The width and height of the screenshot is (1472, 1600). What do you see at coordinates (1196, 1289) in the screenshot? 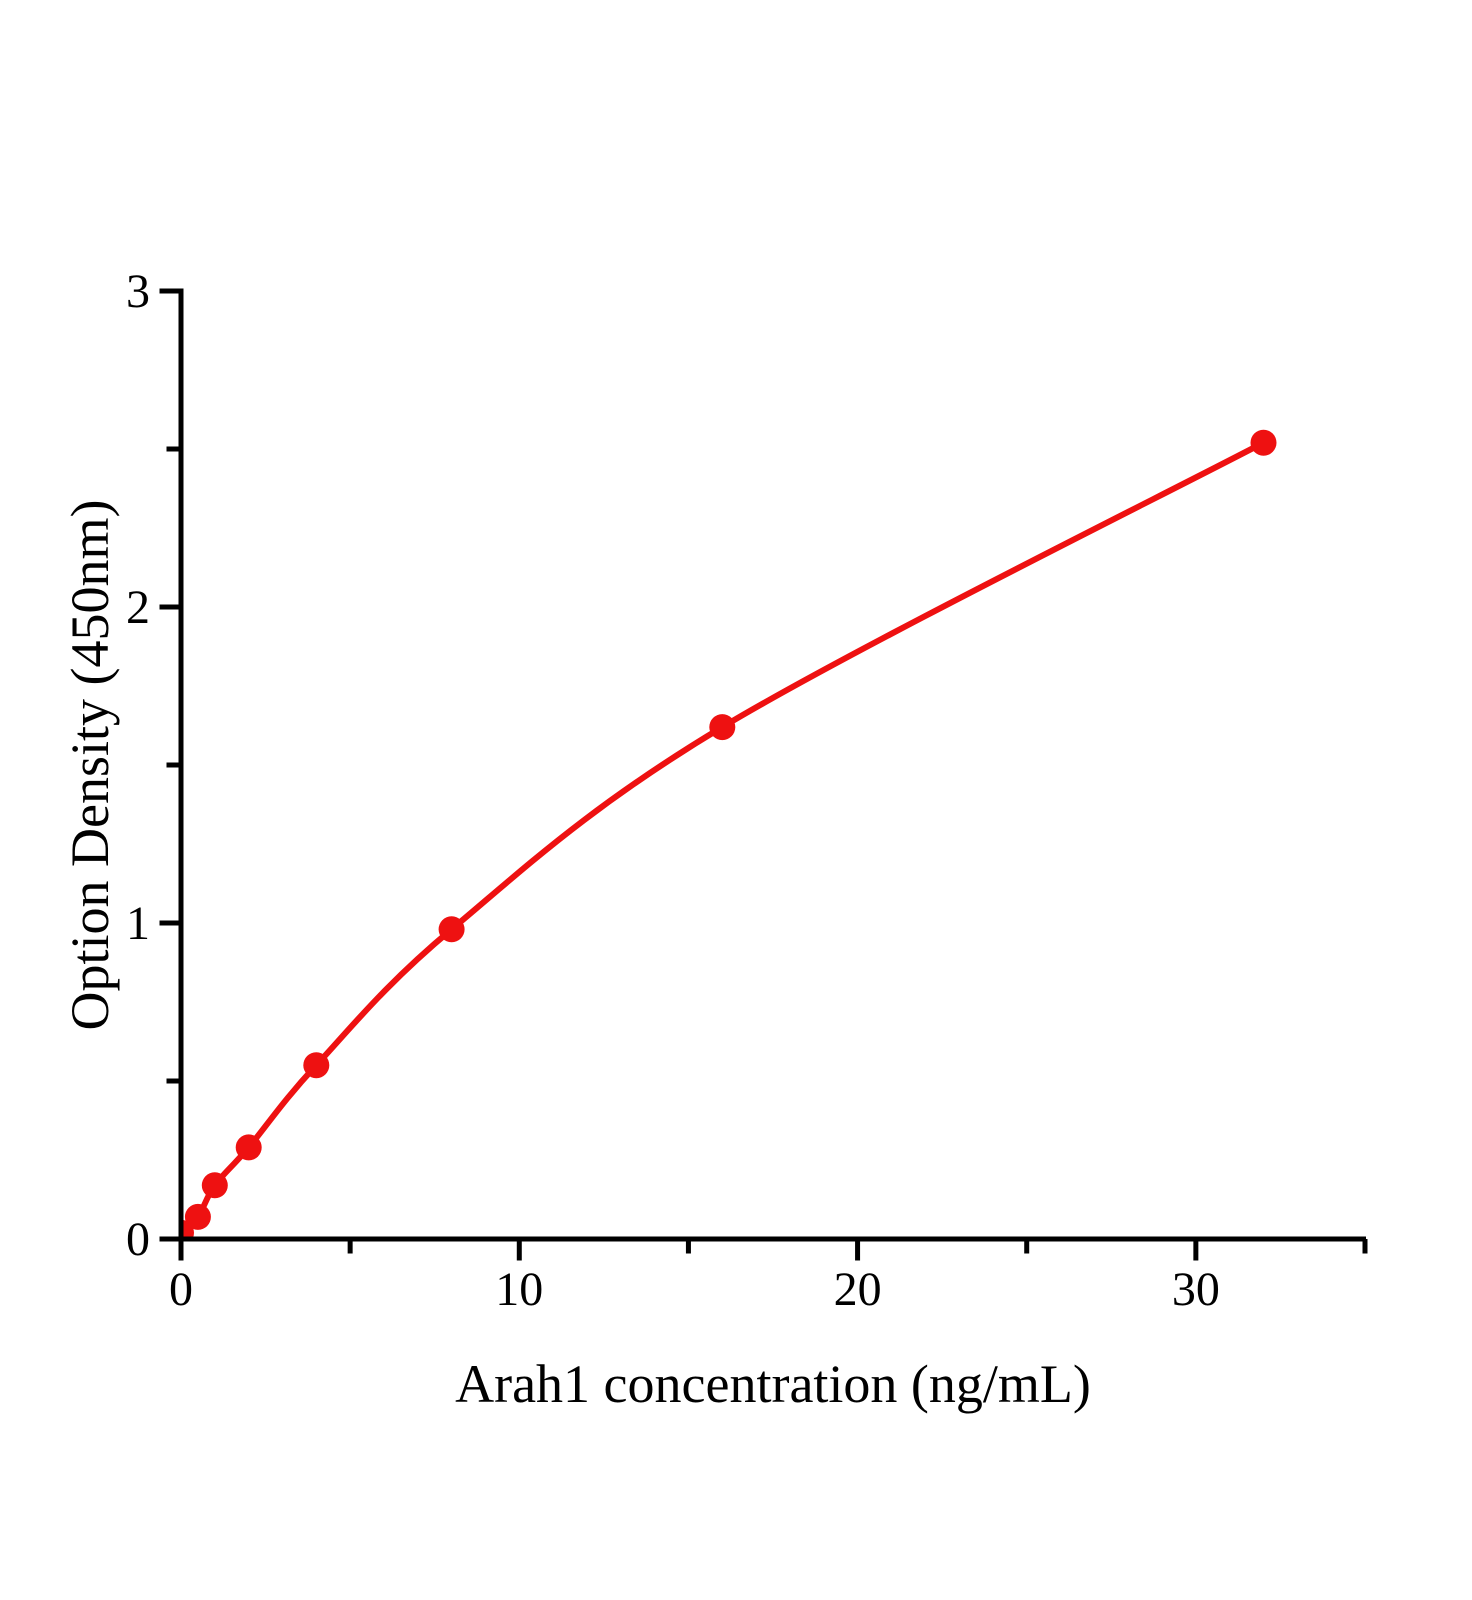
I see `x-tick-label: 30` at bounding box center [1196, 1289].